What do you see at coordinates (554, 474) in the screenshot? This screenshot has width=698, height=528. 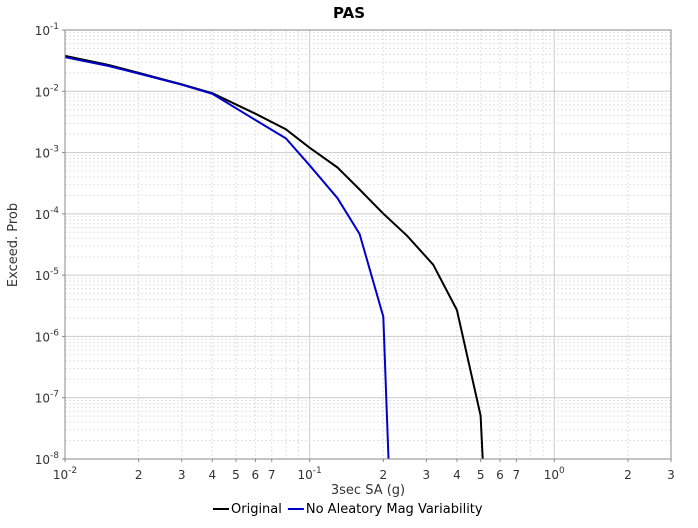 I see `x-tick-label: 10⁰` at bounding box center [554, 474].